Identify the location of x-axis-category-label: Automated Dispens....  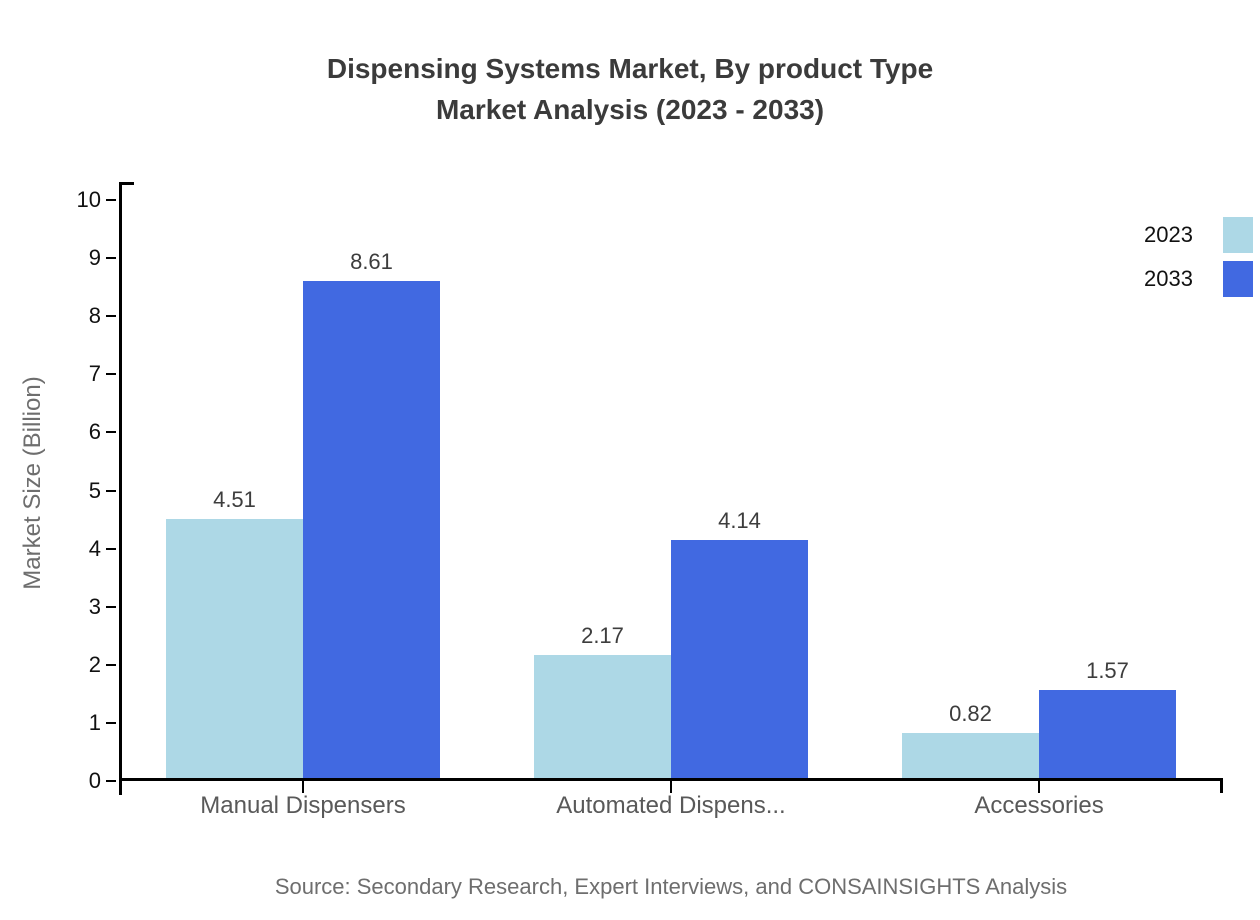
(671, 805).